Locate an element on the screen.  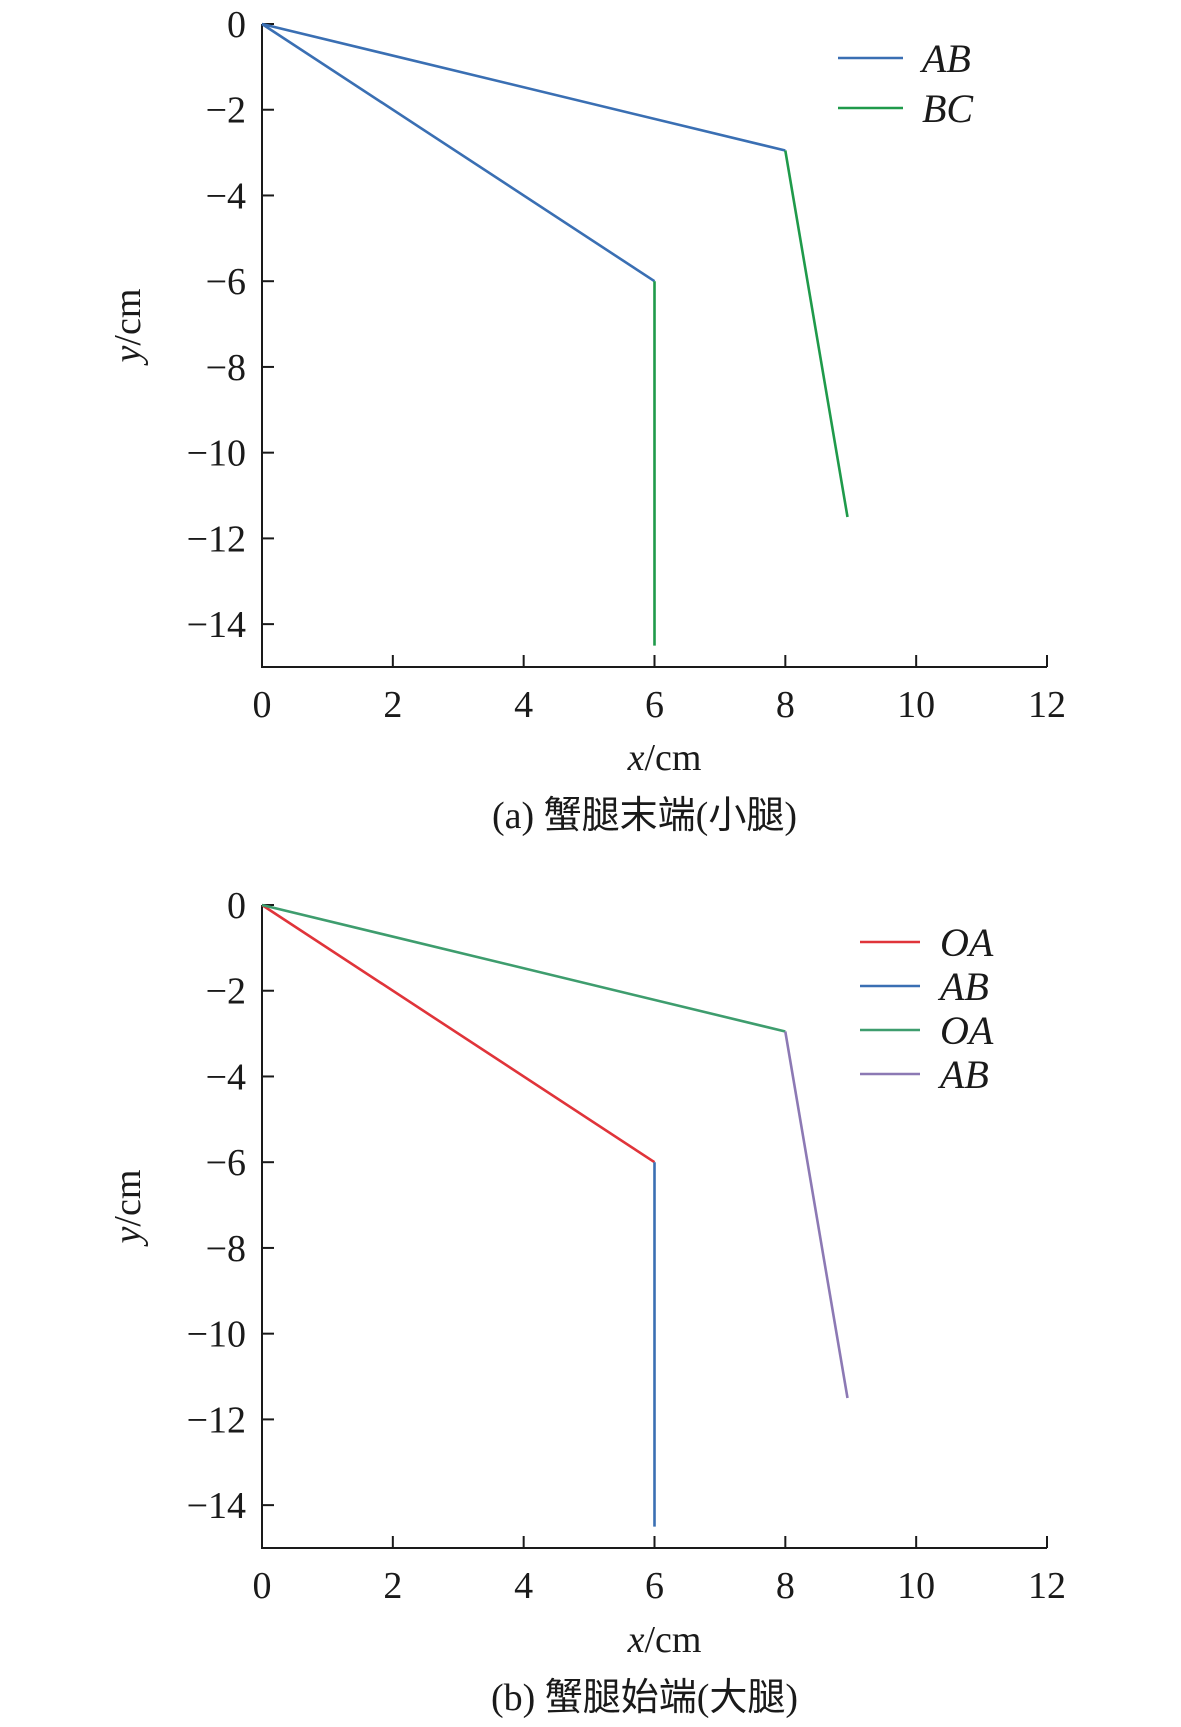
series-line-bc is located at coordinates (816, 334).